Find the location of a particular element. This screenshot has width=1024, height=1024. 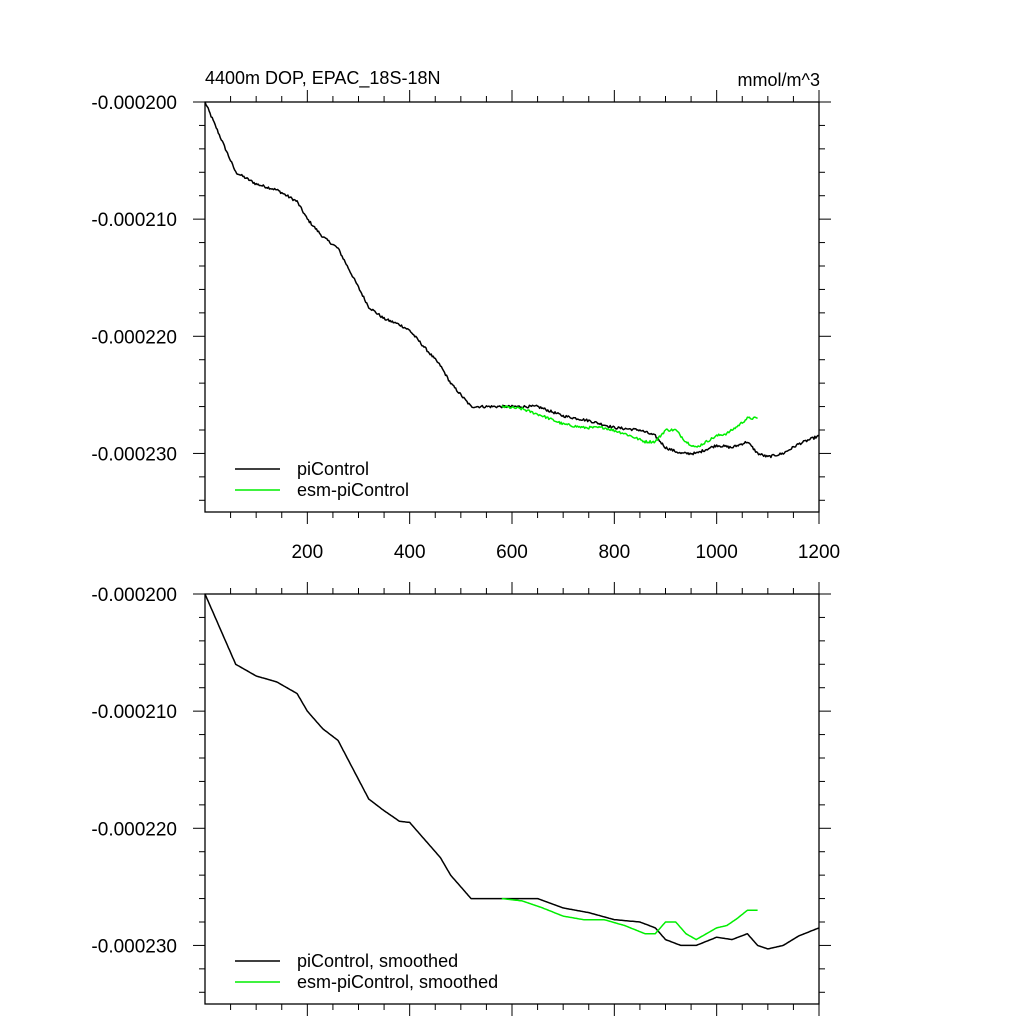

top-legend-label-esm-picontrol: esm-piControl is located at coordinates (353, 490).